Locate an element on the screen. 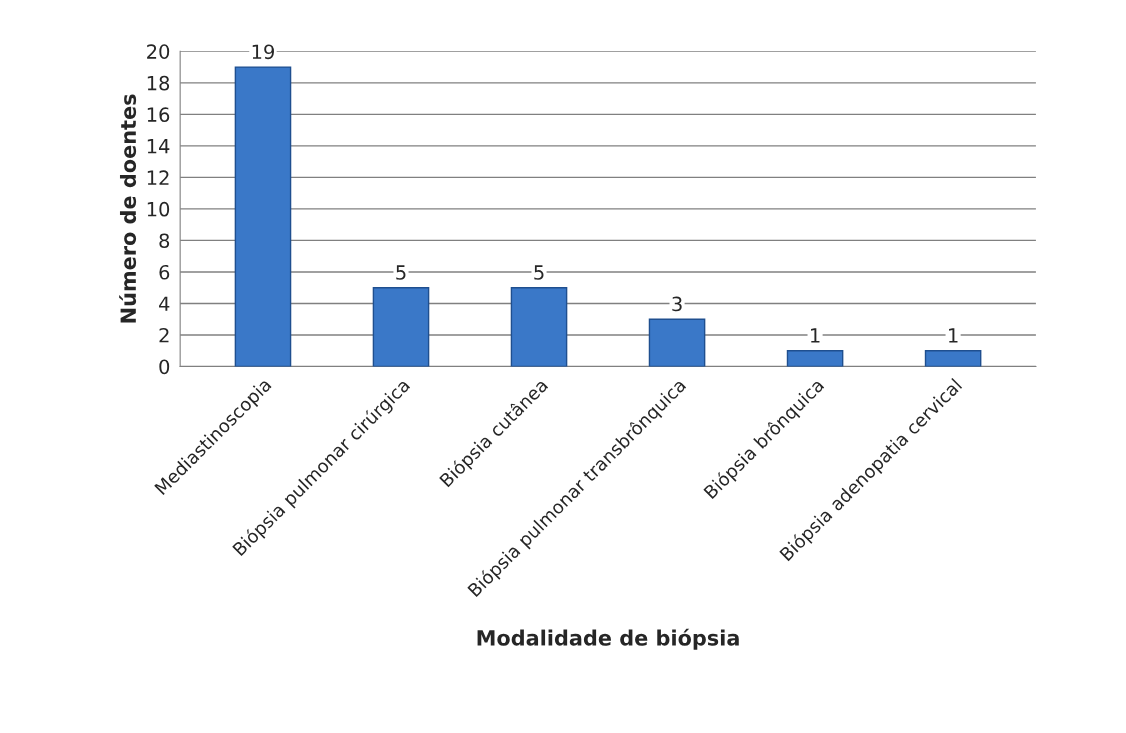  y-tick-label: 6 is located at coordinates (164, 272).